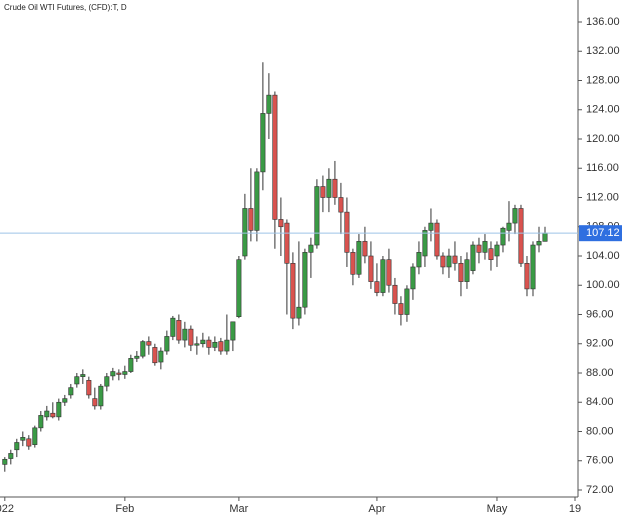 This screenshot has height=518, width=623. What do you see at coordinates (603, 110) in the screenshot?
I see `y-tick-label: 124.00` at bounding box center [603, 110].